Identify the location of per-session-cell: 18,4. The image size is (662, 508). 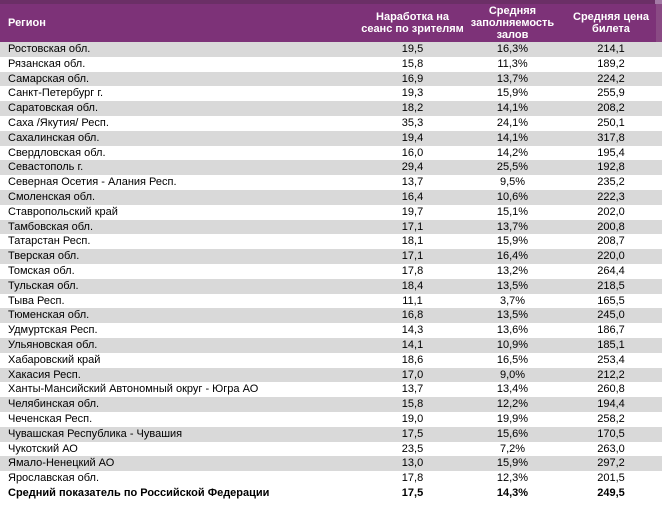
(412, 285).